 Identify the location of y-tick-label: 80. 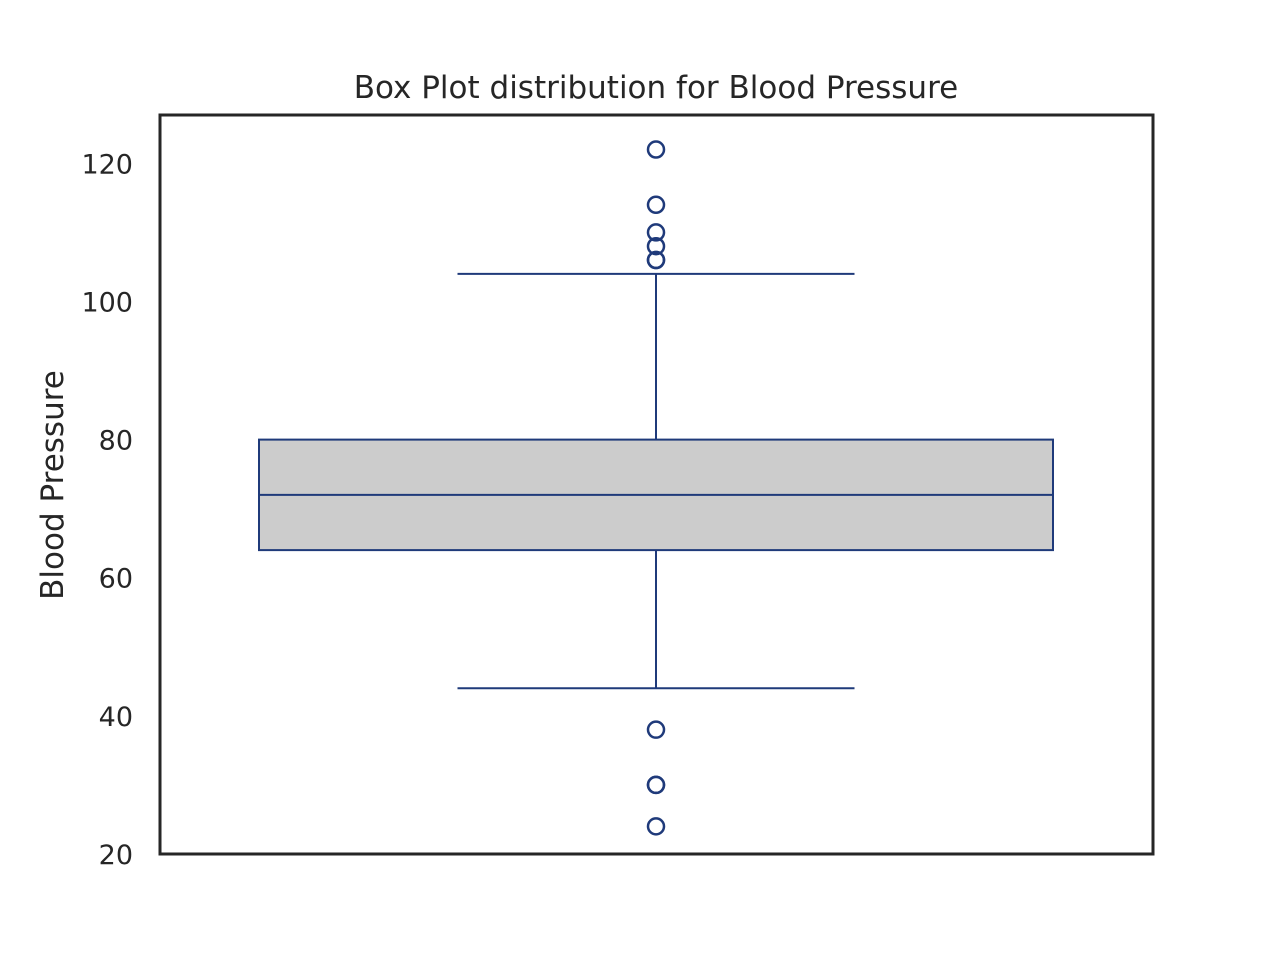
(116, 441).